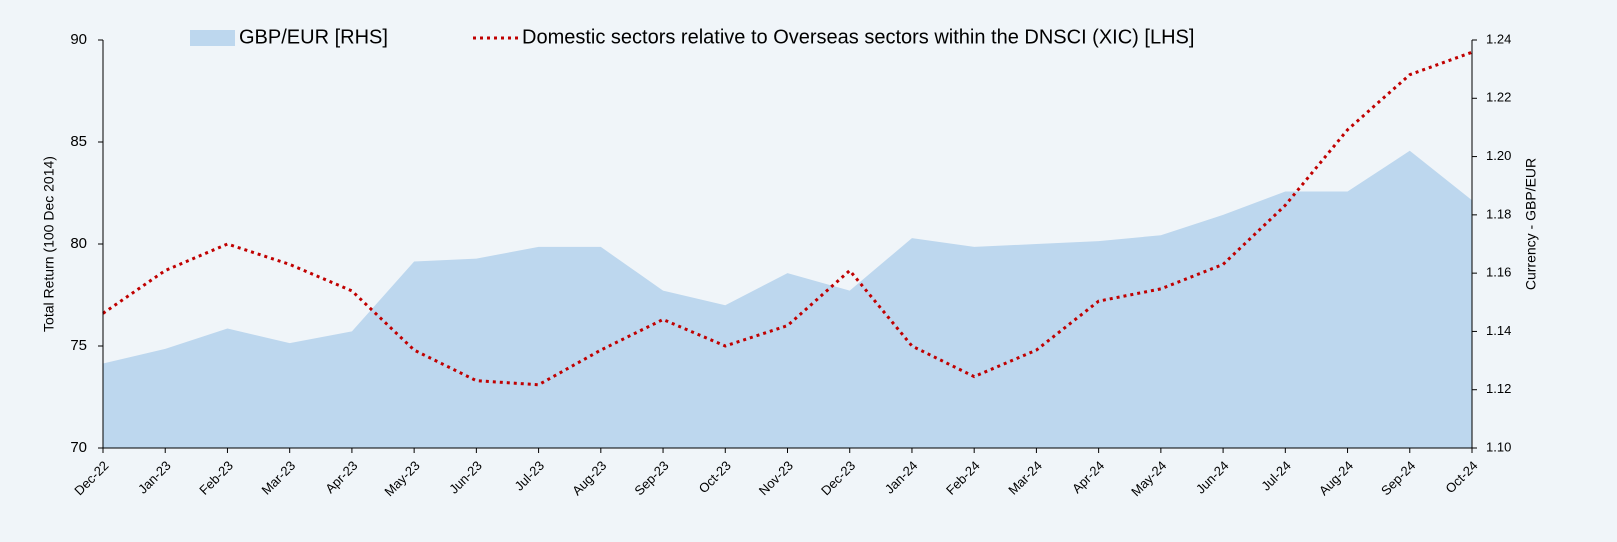 This screenshot has width=1617, height=542. Describe the element at coordinates (78, 243) in the screenshot. I see `y-tick-label: 80` at that location.